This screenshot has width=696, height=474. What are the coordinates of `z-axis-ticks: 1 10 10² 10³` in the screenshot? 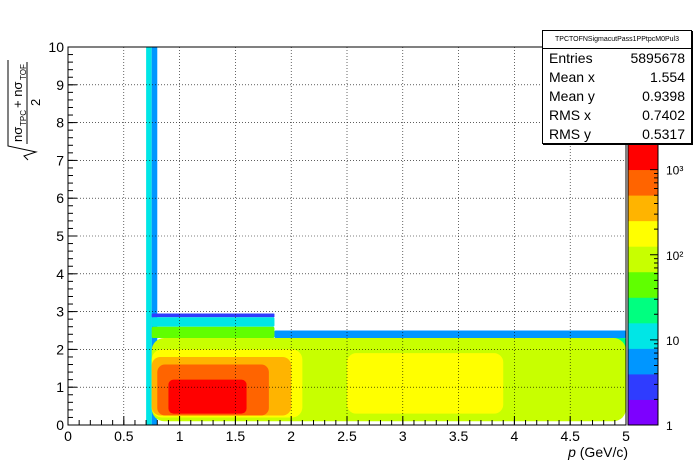 It's located at (666, 288).